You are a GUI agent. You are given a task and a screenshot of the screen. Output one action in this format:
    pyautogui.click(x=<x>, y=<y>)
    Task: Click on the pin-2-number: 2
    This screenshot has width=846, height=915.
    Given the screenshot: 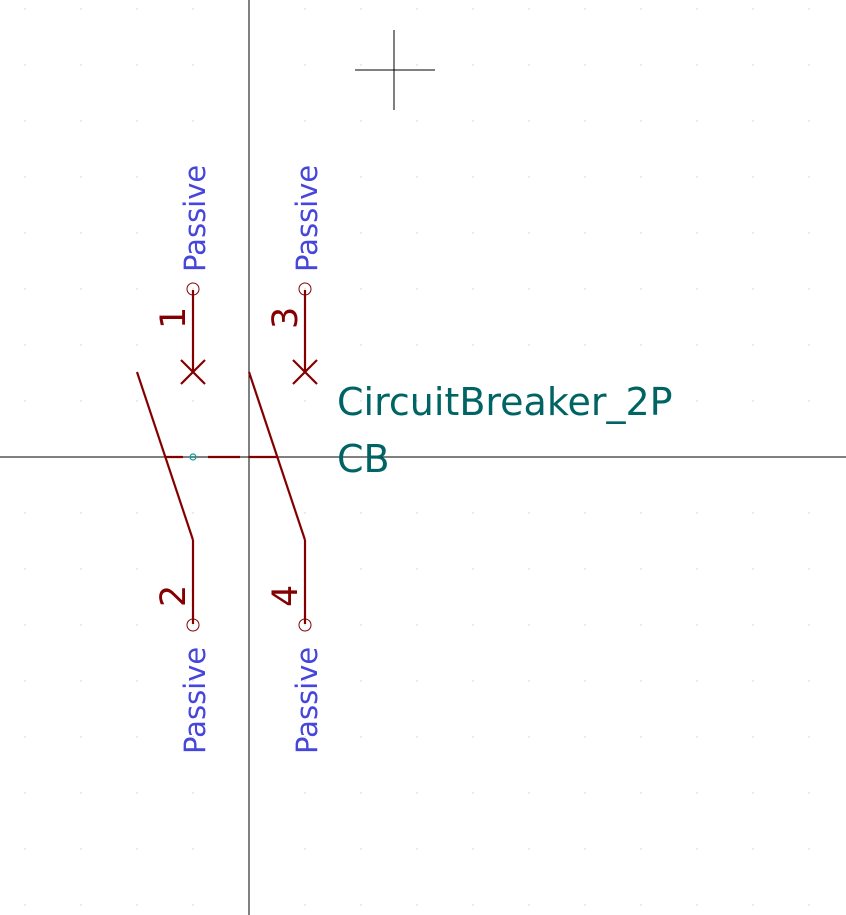 What is the action you would take?
    pyautogui.click(x=174, y=596)
    